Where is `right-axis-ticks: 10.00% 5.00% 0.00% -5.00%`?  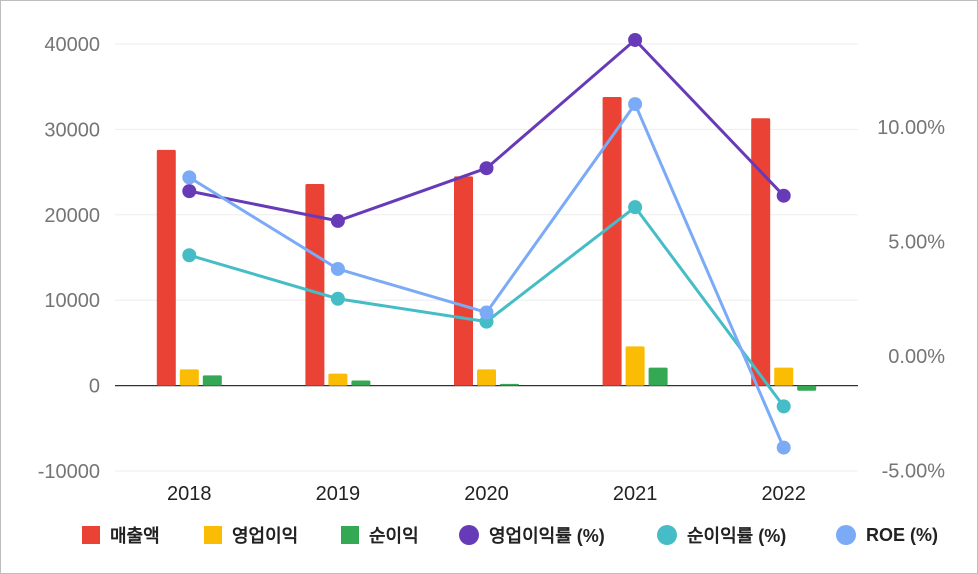
right-axis-ticks: 10.00% 5.00% 0.00% -5.00% is located at coordinates (911, 300).